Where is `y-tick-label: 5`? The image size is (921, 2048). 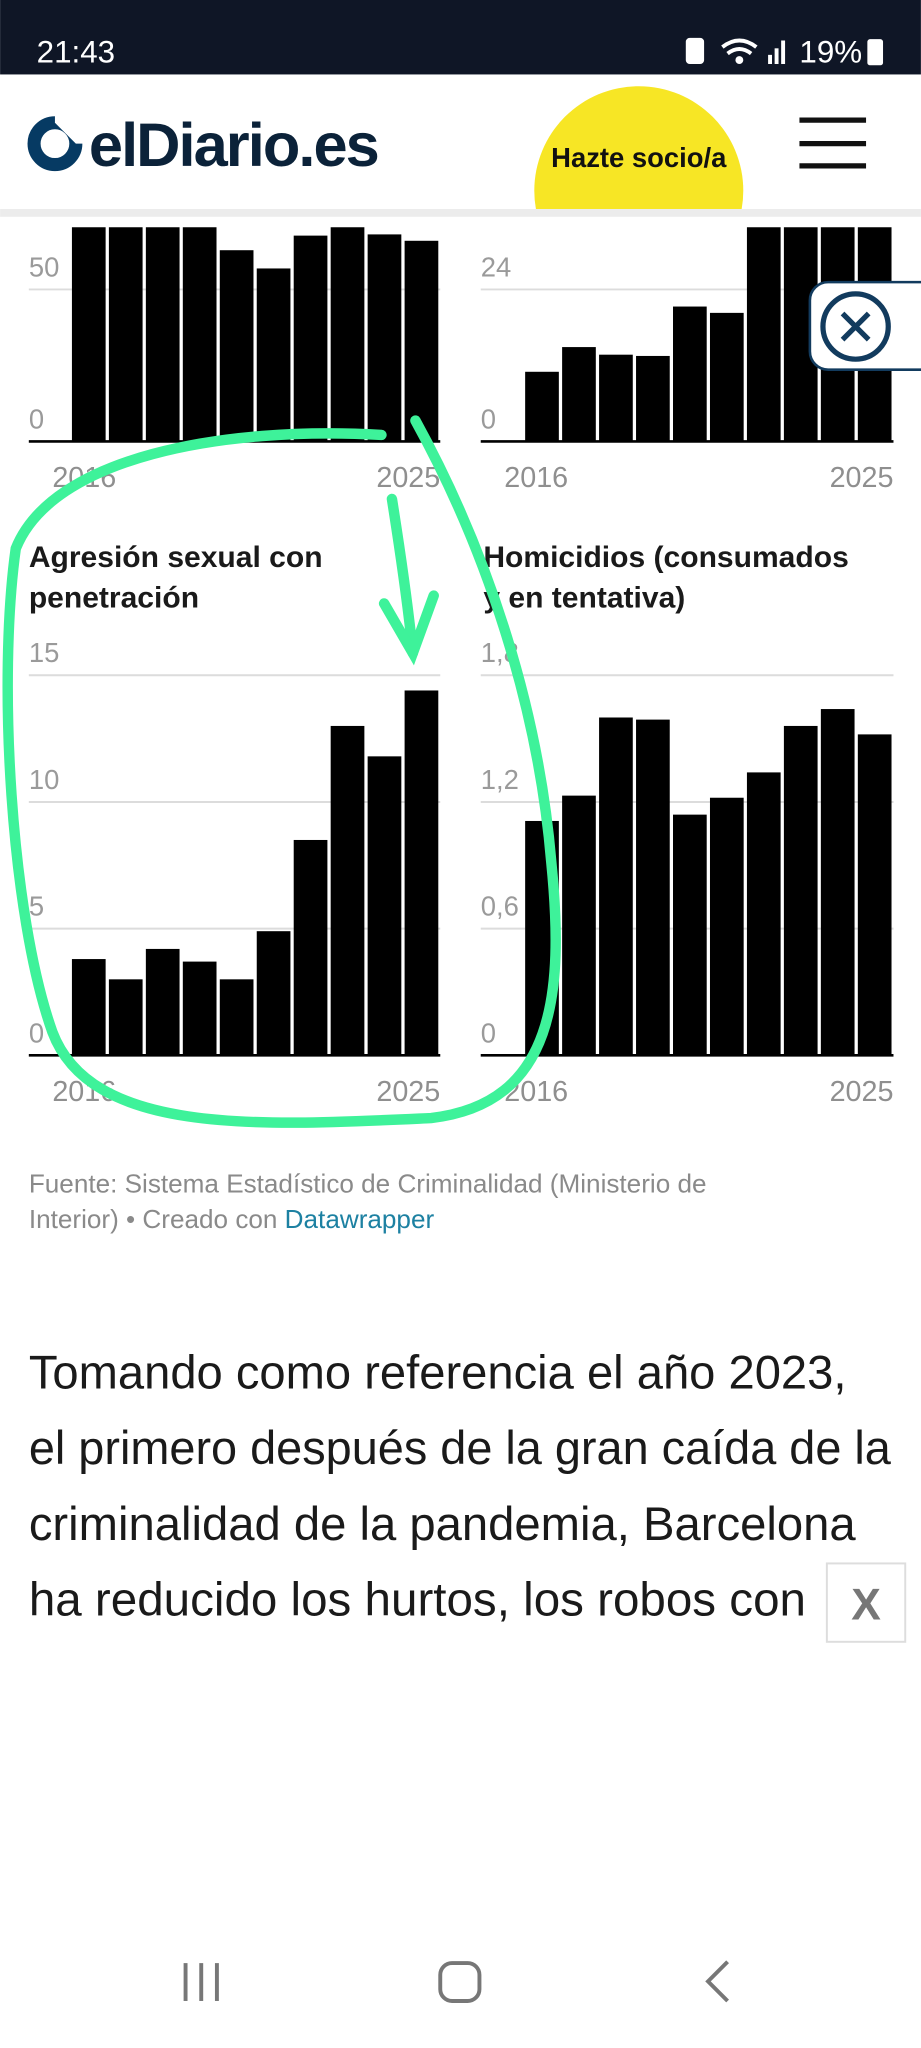
y-tick-label: 5 is located at coordinates (36, 906).